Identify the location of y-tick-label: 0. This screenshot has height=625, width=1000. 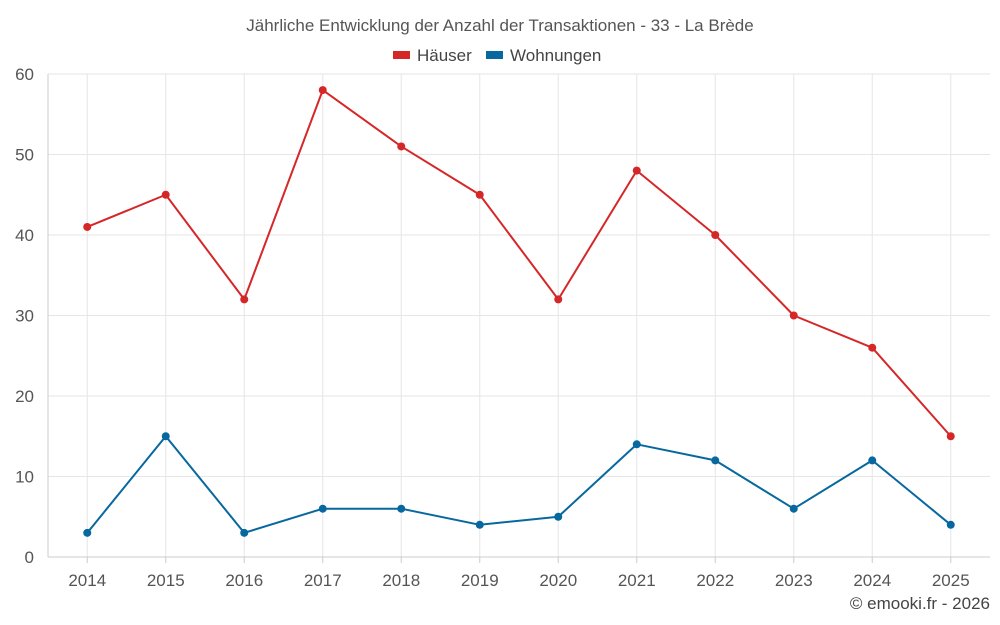
(29, 557).